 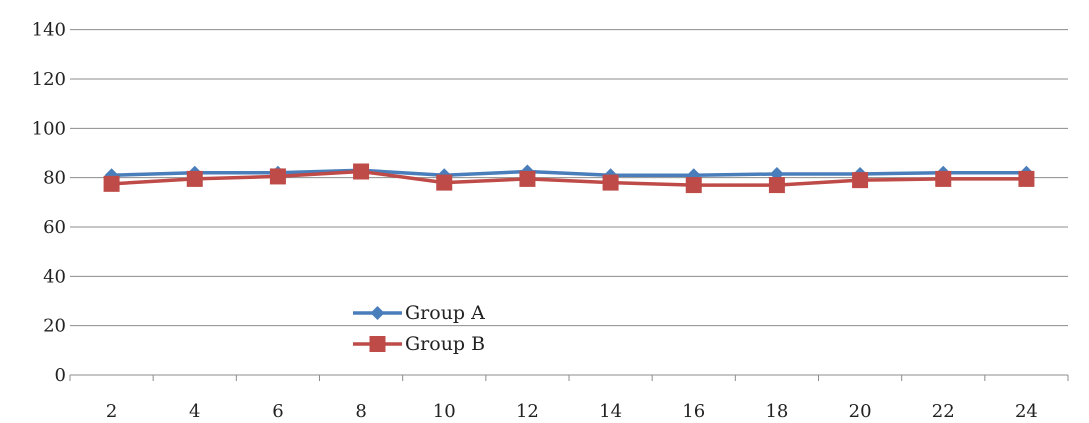 I want to click on legend-item-group-b: Group B, so click(x=419, y=344).